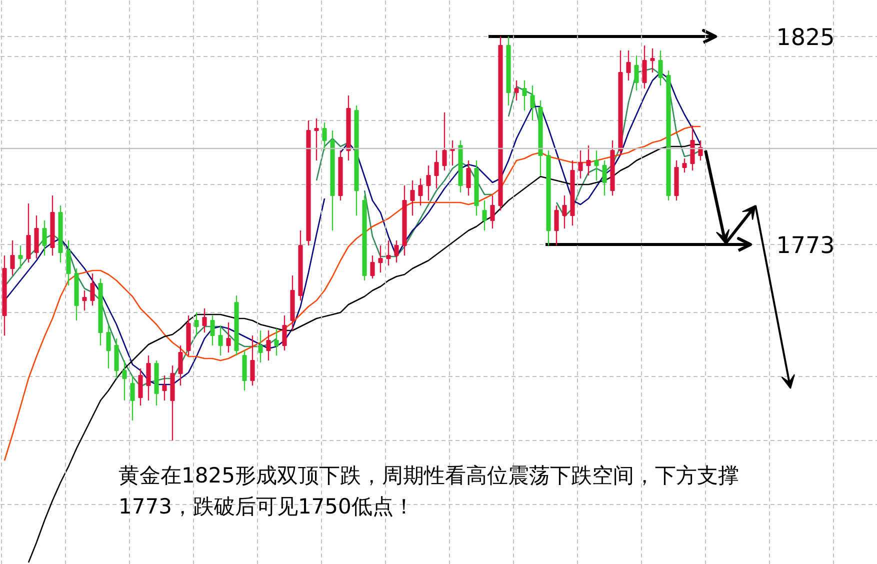  Describe the element at coordinates (805, 246) in the screenshot. I see `y-tick-label: 1773` at that location.